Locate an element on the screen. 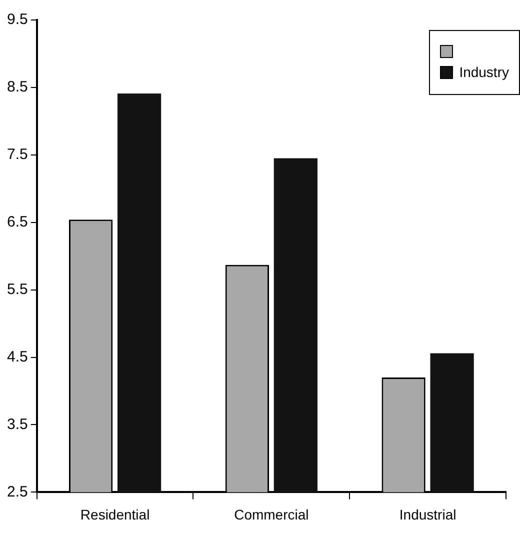 The height and width of the screenshot is (538, 520). y-tick-label: 9.5 is located at coordinates (17, 19).